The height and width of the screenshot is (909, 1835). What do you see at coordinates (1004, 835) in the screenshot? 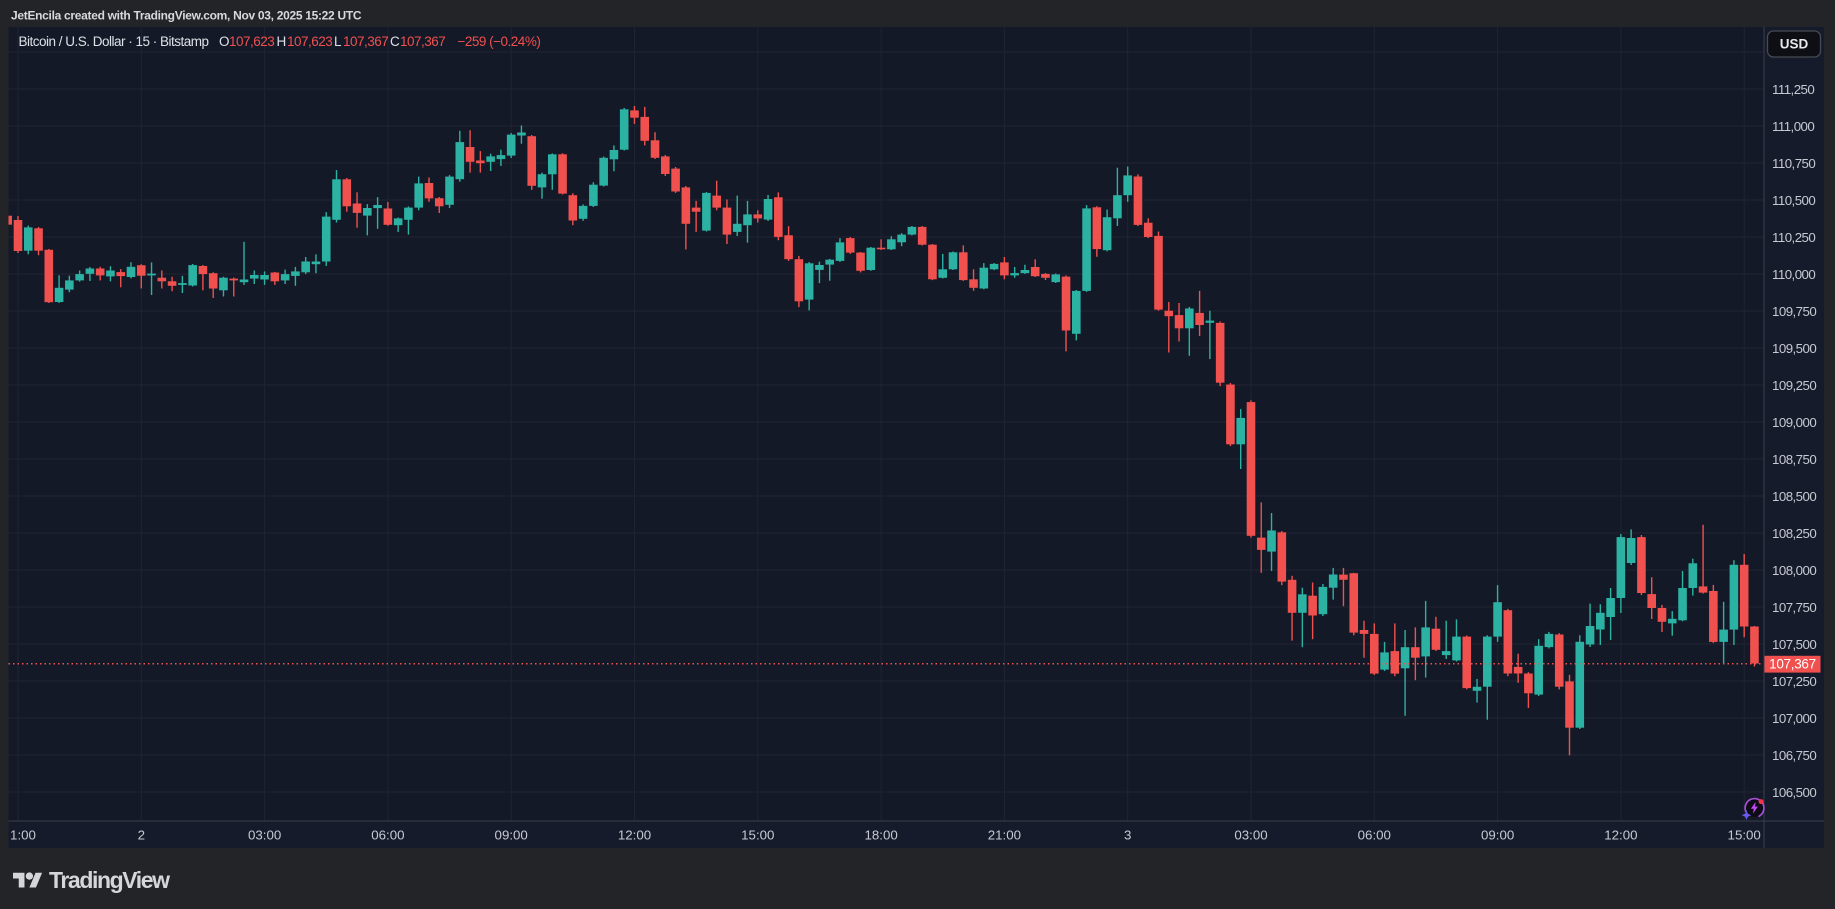
I see `svg-text: 21:00` at bounding box center [1004, 835].